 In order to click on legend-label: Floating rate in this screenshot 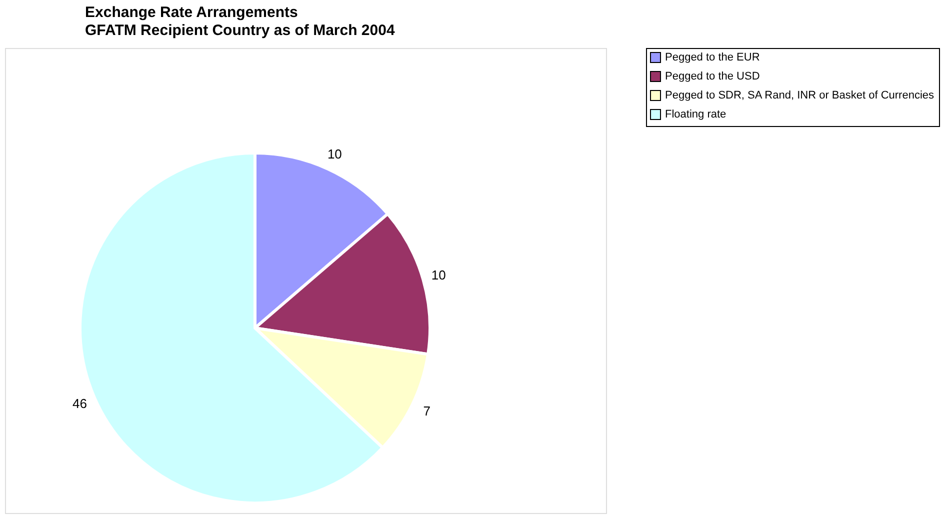, I will do `click(695, 114)`.